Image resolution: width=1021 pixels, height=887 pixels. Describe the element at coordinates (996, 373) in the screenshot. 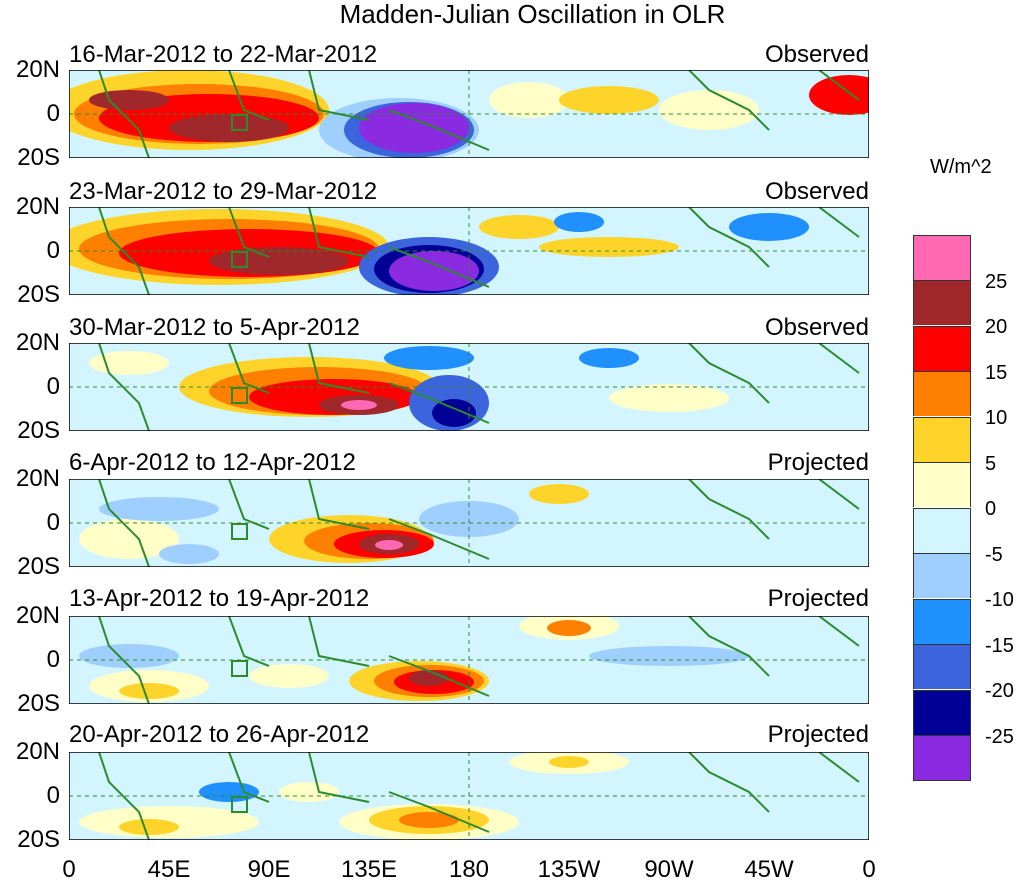

I see `colorbar-label-15: 15` at that location.